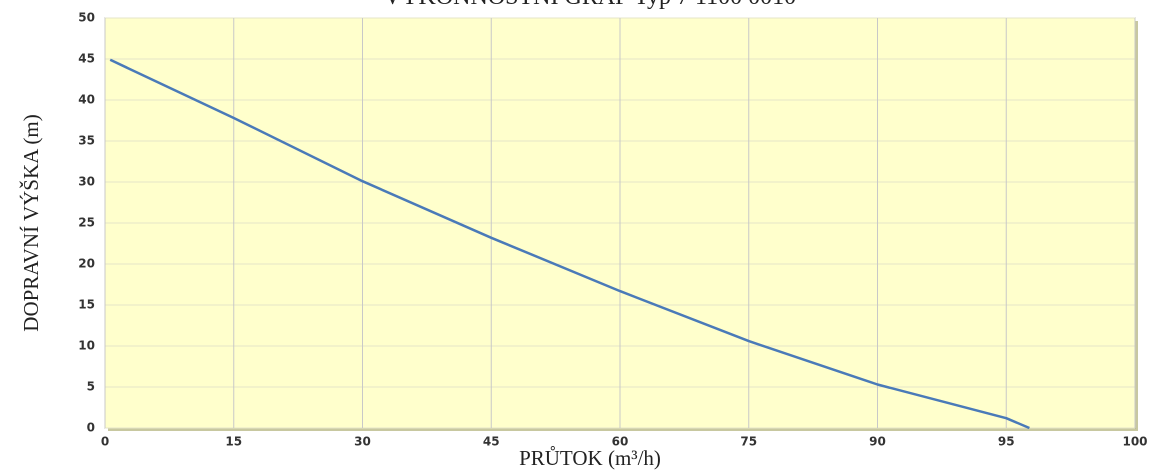  I want to click on chart-title: VÝKONNOSTNÍ GRAF Typ 7 1100 0010, so click(590, 5).